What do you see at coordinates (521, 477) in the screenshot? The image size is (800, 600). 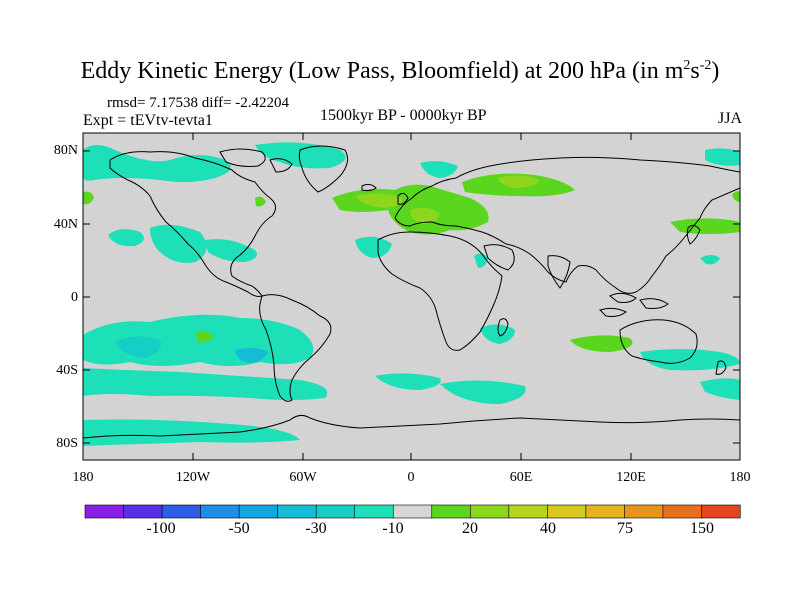 I see `lon-label-60e: 60E` at bounding box center [521, 477].